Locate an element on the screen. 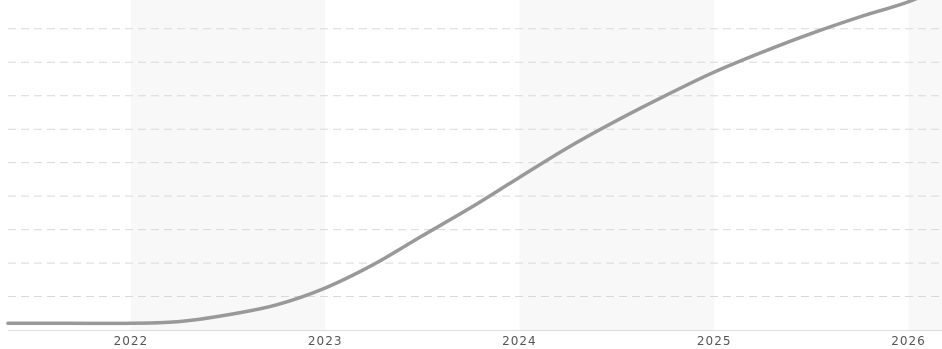  x-tick-labels: 2022 2023 2024 2025 2026 is located at coordinates (520, 341).